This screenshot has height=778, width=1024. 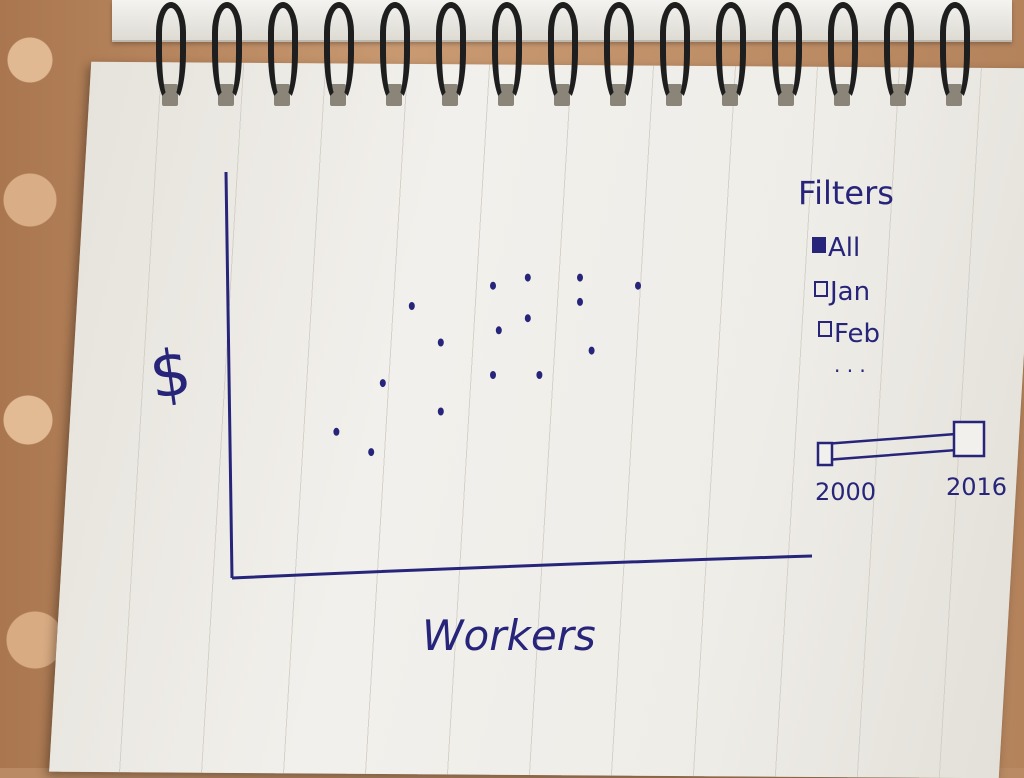 What do you see at coordinates (844, 248) in the screenshot?
I see `filter-label-all: All` at bounding box center [844, 248].